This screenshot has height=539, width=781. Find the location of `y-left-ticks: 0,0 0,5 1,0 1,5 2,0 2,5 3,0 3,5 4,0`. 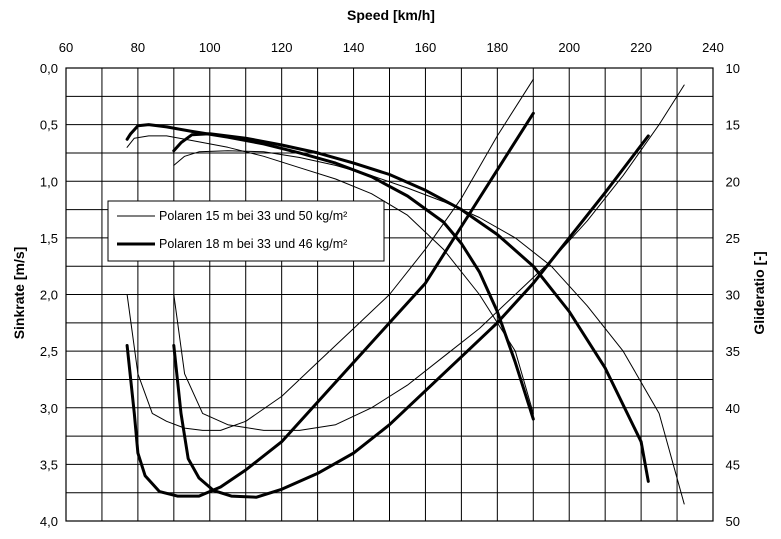

y-left-ticks: 0,0 0,5 1,0 1,5 2,0 2,5 3,0 3,5 4,0 is located at coordinates (49, 295).